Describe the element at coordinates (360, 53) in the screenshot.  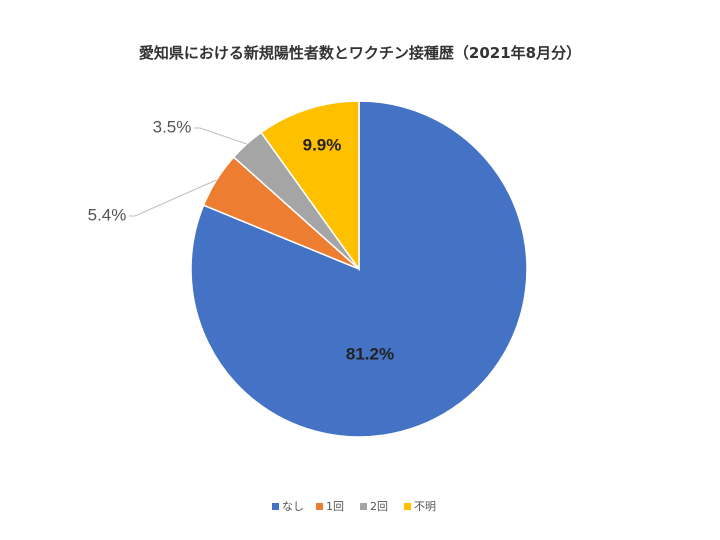
I see `chart-title: 愛知県における新規陽性者数とワクチン接種歴（2021年8月分）` at that location.